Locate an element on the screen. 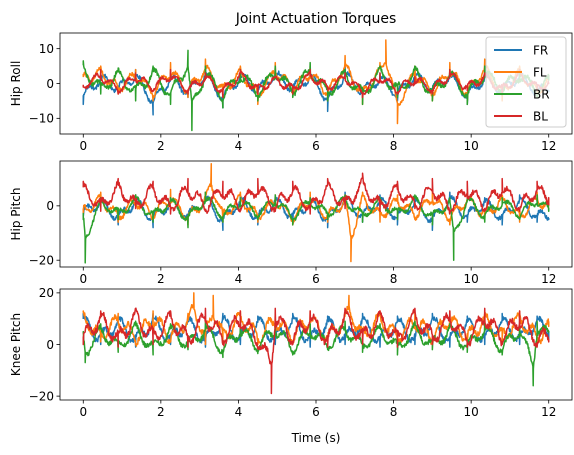  legend-label-bl: BL is located at coordinates (540, 116).